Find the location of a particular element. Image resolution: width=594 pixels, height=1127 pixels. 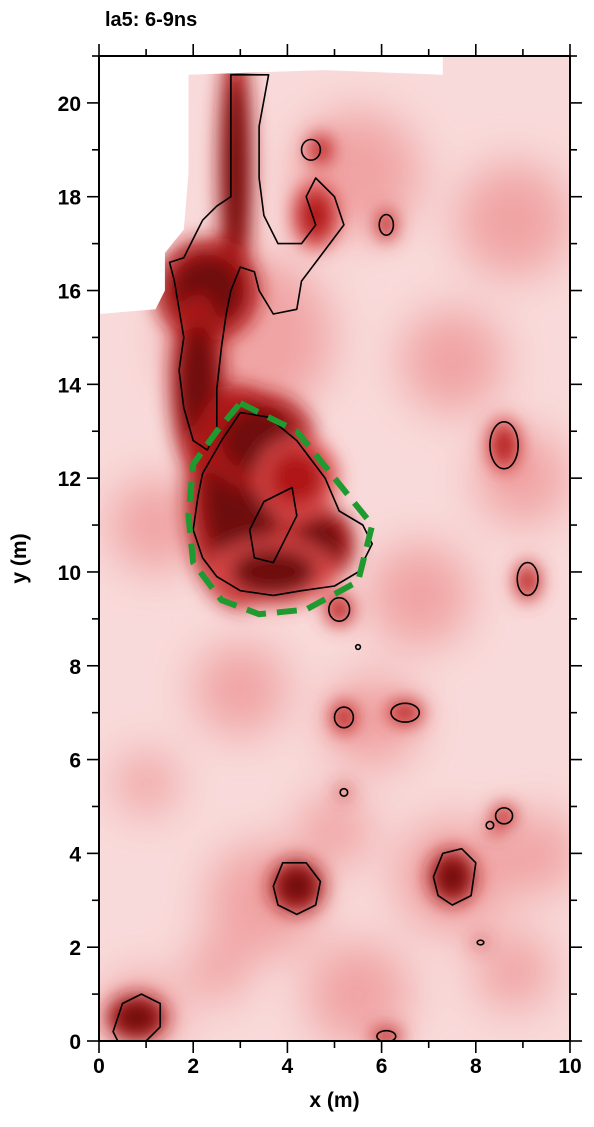

y-tick-label: 8 is located at coordinates (75, 667).